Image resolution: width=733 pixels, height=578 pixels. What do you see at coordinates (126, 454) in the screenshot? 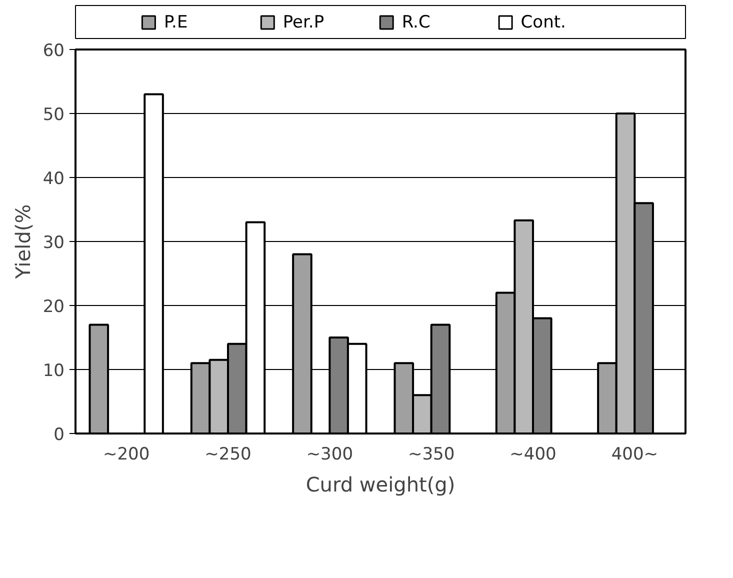
I see `x-tick-label: ~200` at bounding box center [126, 454].